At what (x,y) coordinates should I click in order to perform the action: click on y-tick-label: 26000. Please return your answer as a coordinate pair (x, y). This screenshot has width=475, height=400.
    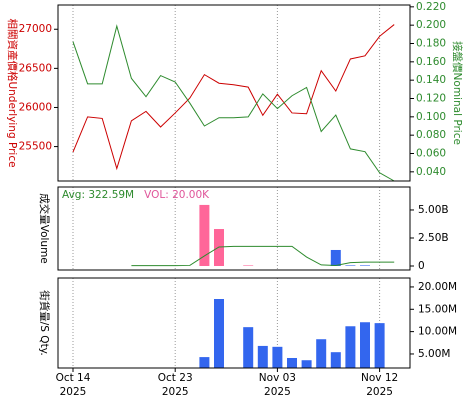
    Looking at the image, I should click on (35, 107).